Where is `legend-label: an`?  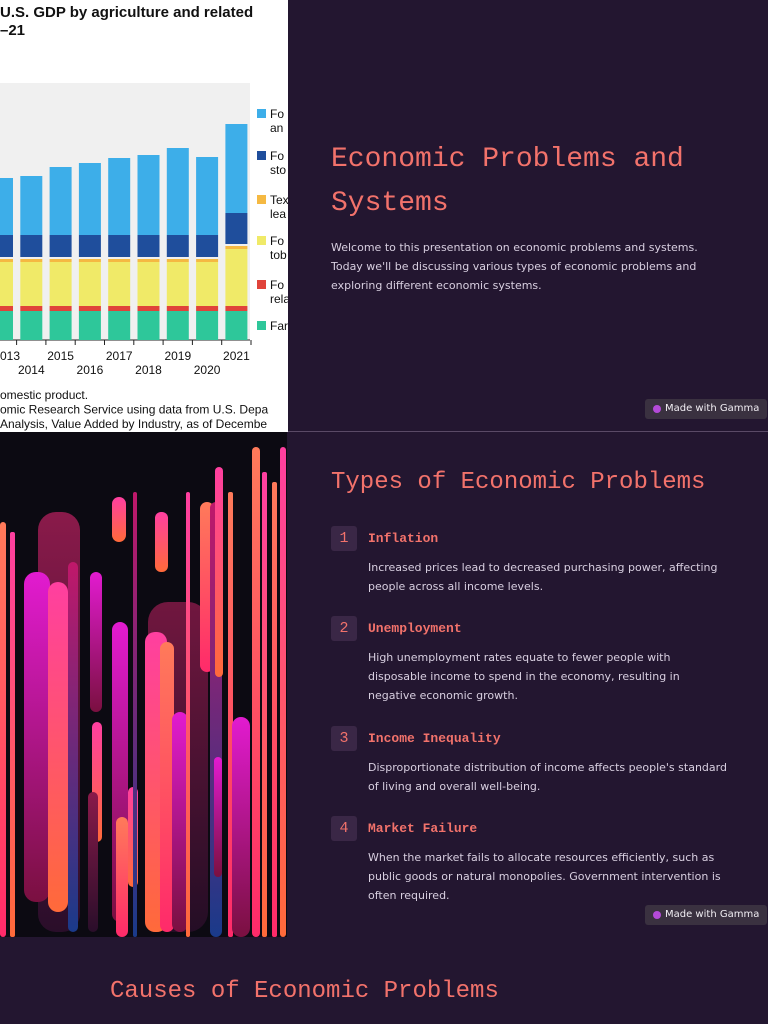
legend-label: an is located at coordinates (276, 128).